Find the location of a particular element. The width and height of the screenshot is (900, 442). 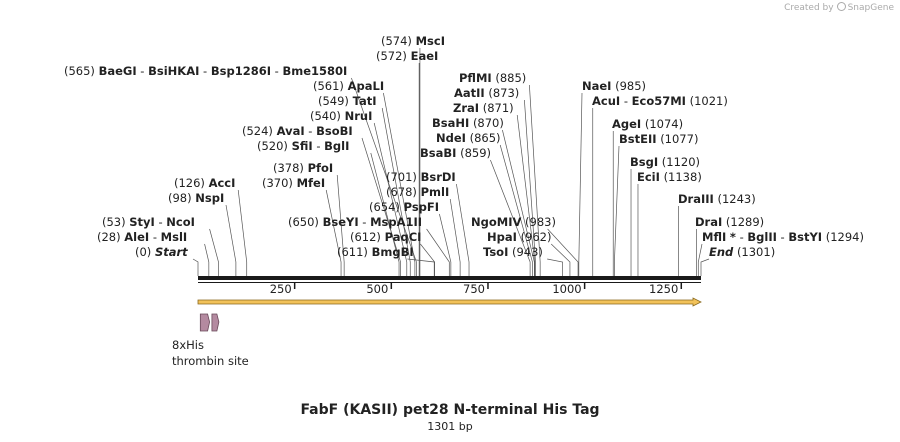

site-label-part: (985) is located at coordinates (630, 86).